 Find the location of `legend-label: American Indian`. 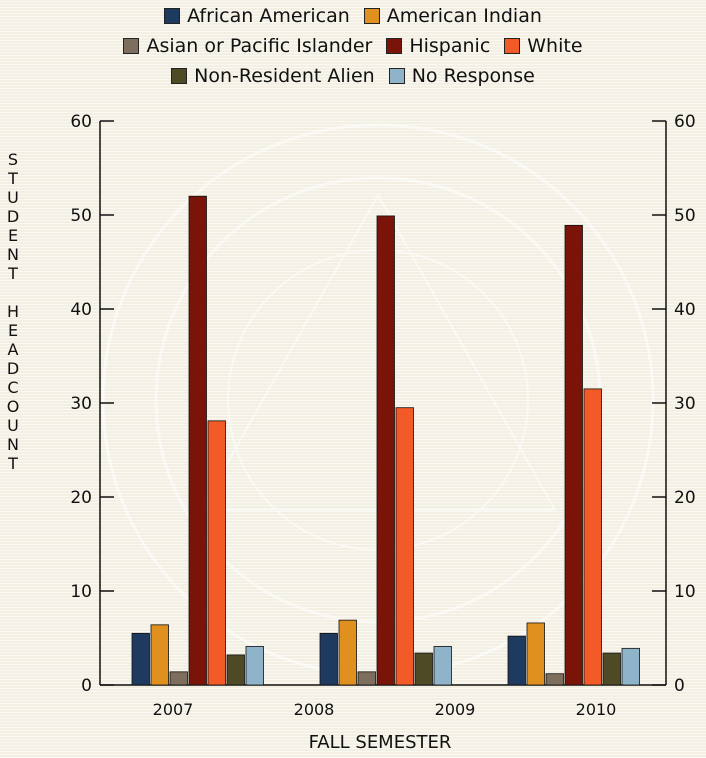

legend-label: American Indian is located at coordinates (464, 16).